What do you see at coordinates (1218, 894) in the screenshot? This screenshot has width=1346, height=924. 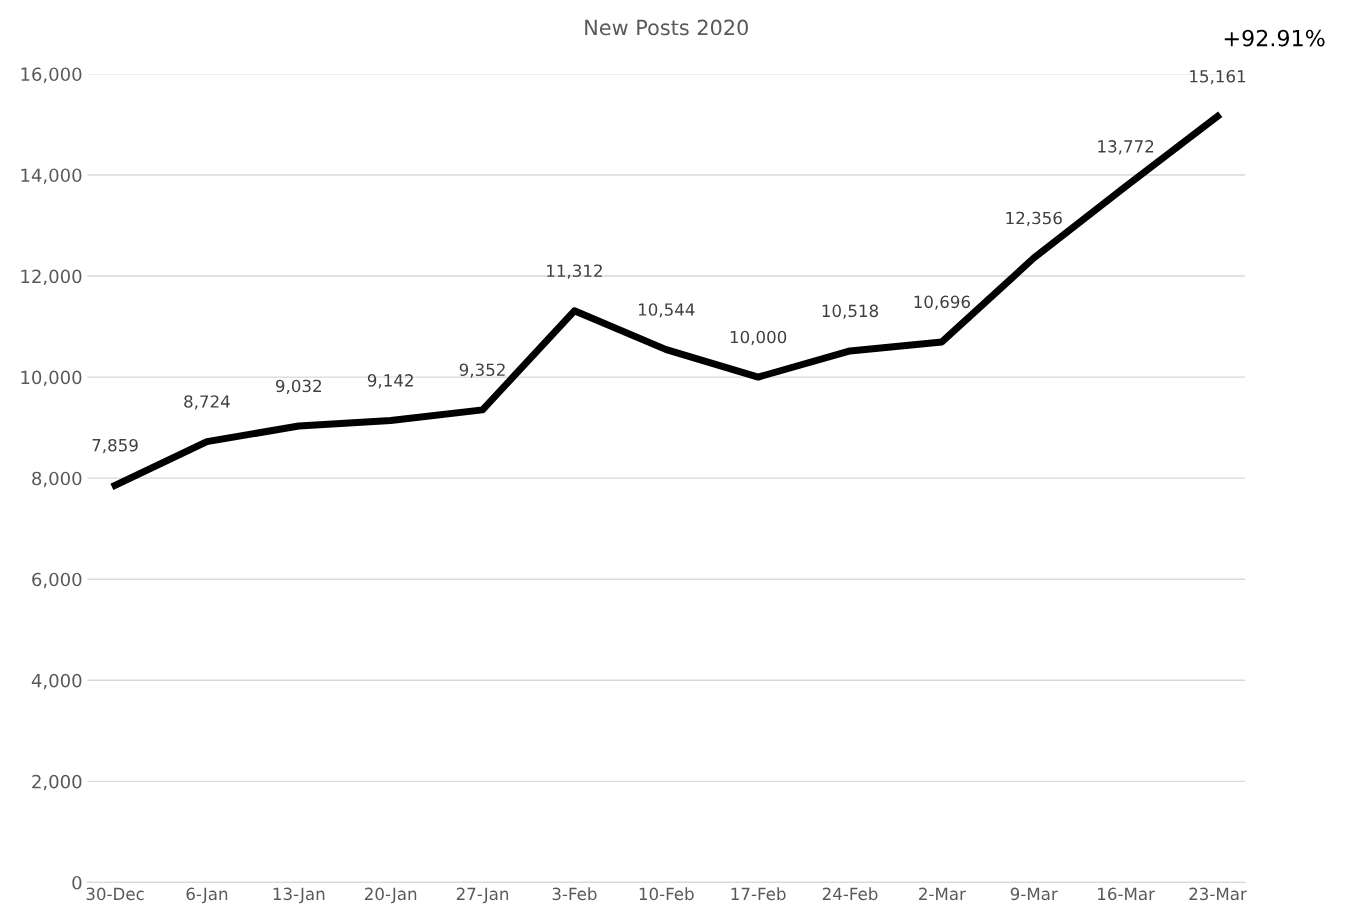 I see `x-tick-label: 23-Mar` at bounding box center [1218, 894].